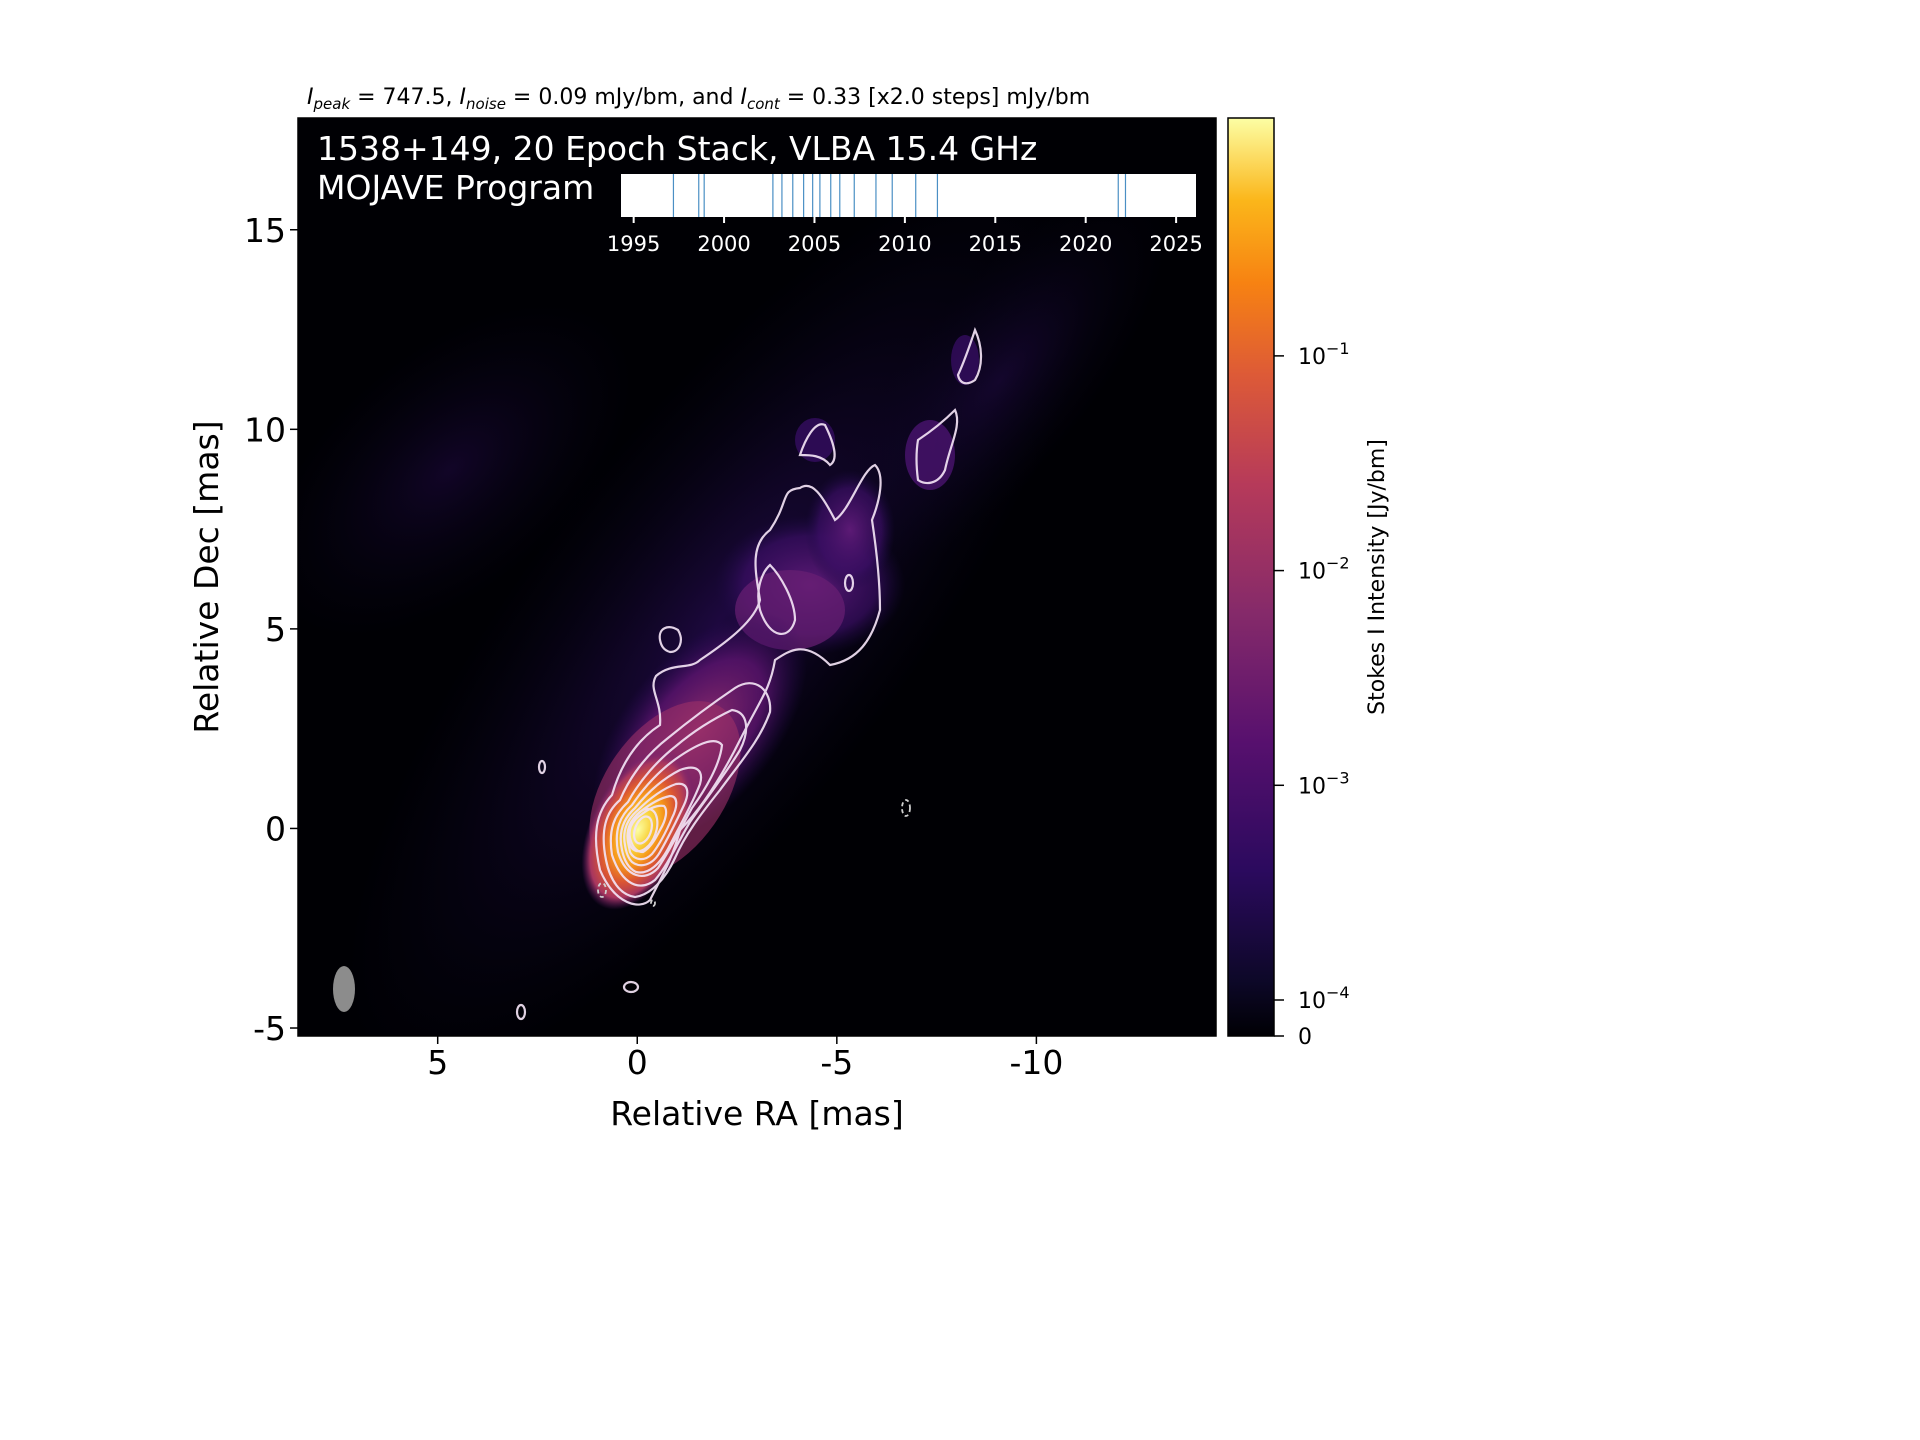 The image size is (1920, 1440). What do you see at coordinates (1377, 577) in the screenshot?
I see `colorbar-label: Stokes I Intensity [Jy/bm]` at bounding box center [1377, 577].